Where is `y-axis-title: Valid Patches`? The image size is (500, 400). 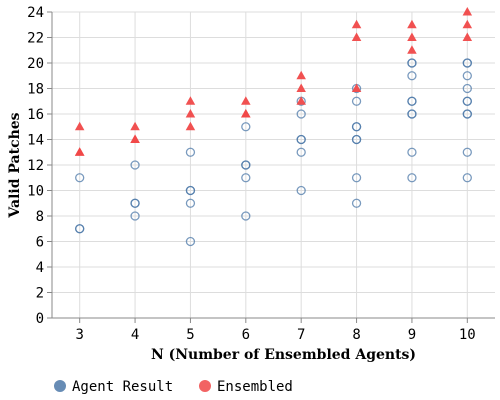 y-axis-title: Valid Patches is located at coordinates (15, 165).